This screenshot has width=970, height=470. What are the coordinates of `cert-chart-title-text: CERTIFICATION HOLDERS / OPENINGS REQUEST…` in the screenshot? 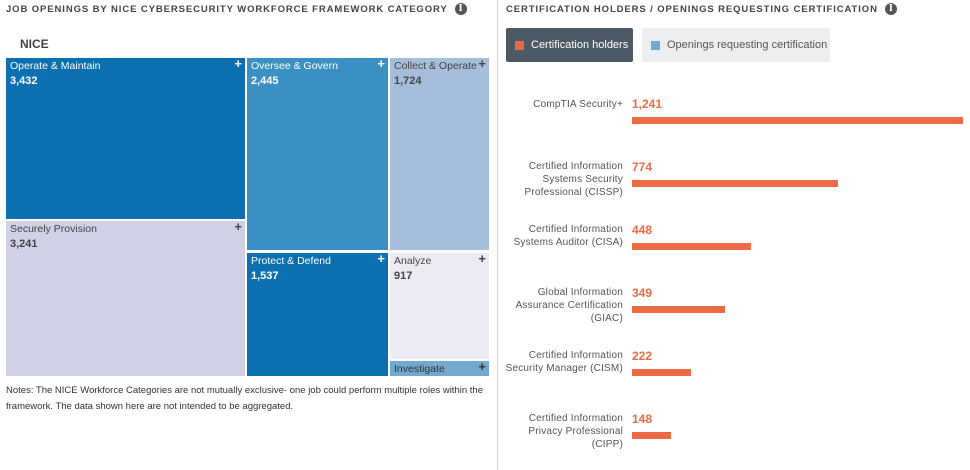 It's located at (692, 9).